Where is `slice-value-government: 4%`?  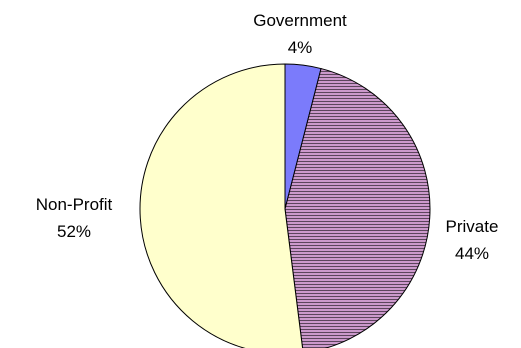
slice-value-government: 4% is located at coordinates (300, 47).